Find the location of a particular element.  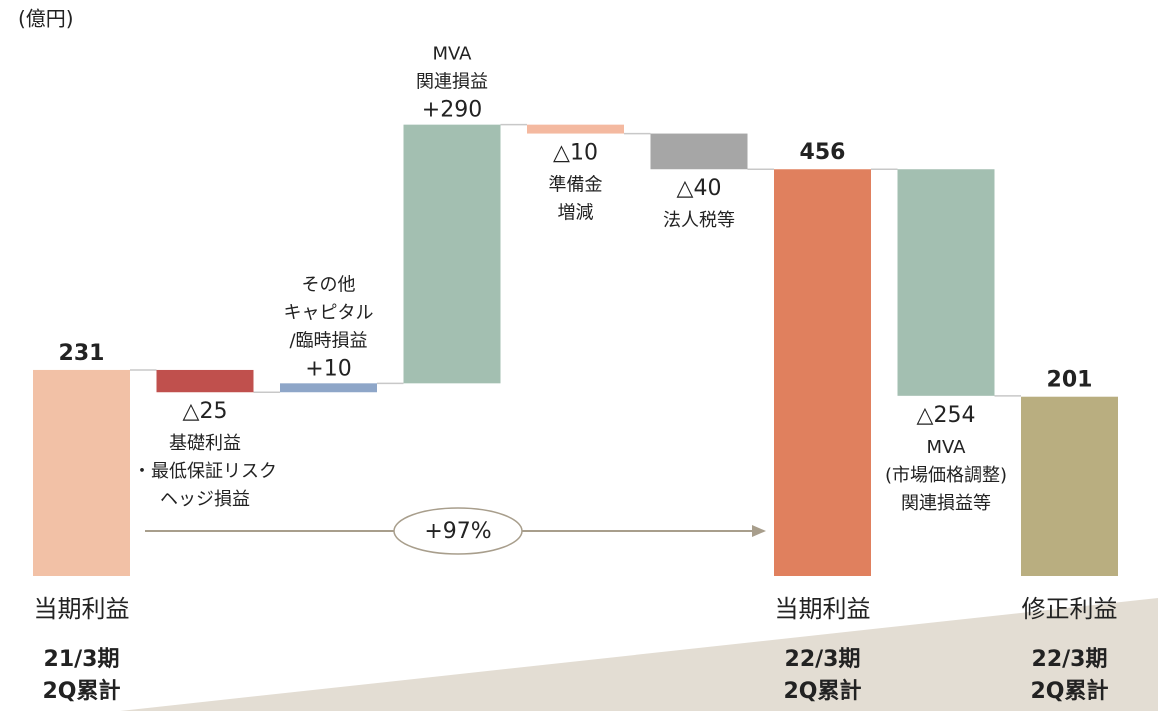

value-label: 456 is located at coordinates (823, 152).